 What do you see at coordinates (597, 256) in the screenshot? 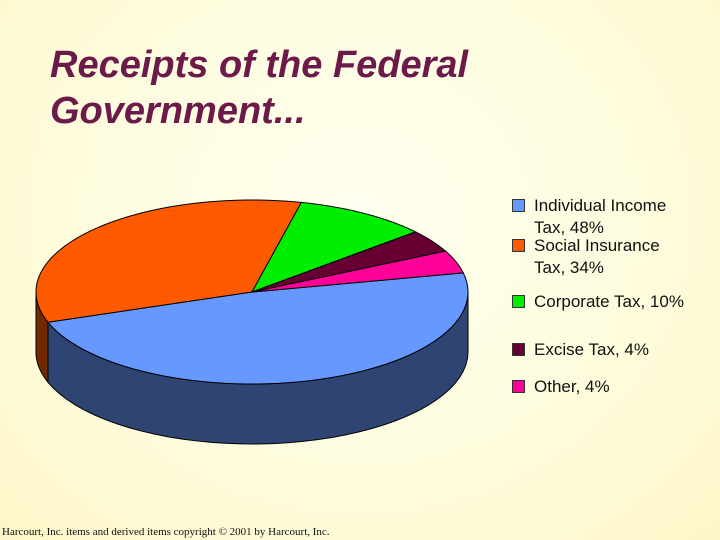
I see `legend-label: Social Insurance Tax, 34%` at bounding box center [597, 256].